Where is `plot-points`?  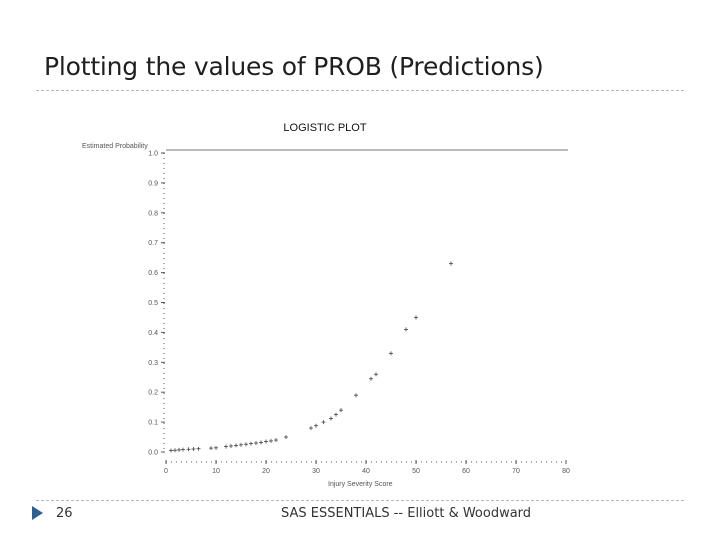
plot-points is located at coordinates (311, 357).